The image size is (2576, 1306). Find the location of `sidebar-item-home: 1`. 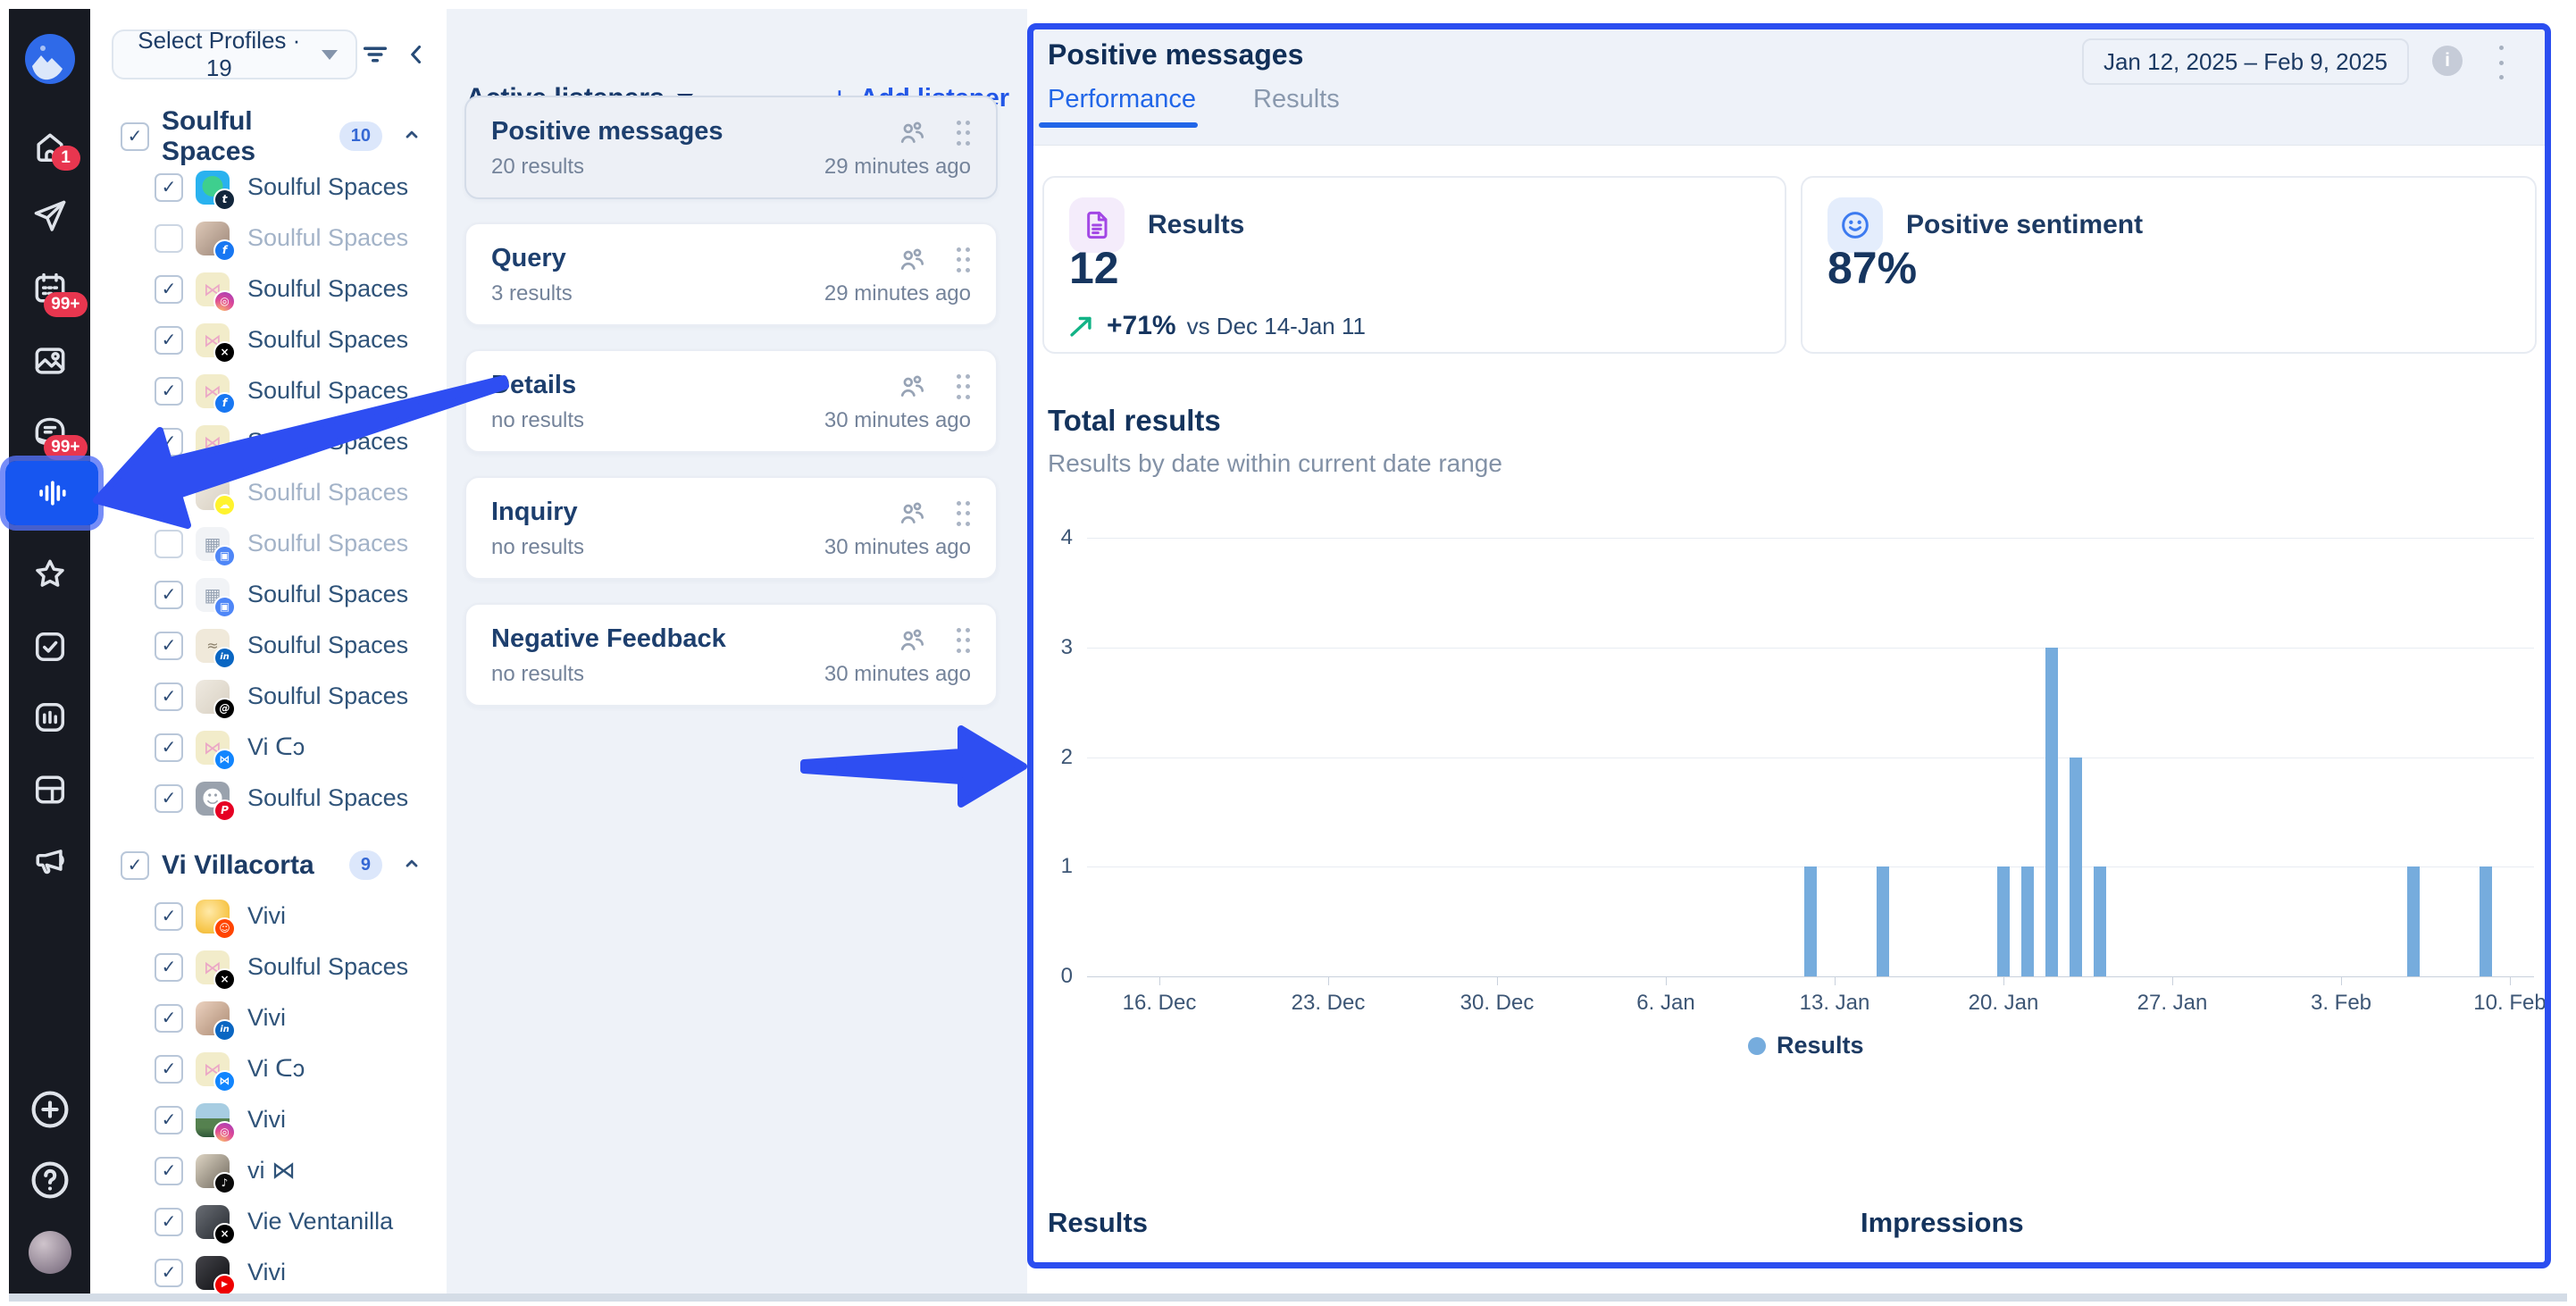

sidebar-item-home: 1 is located at coordinates (53, 147).